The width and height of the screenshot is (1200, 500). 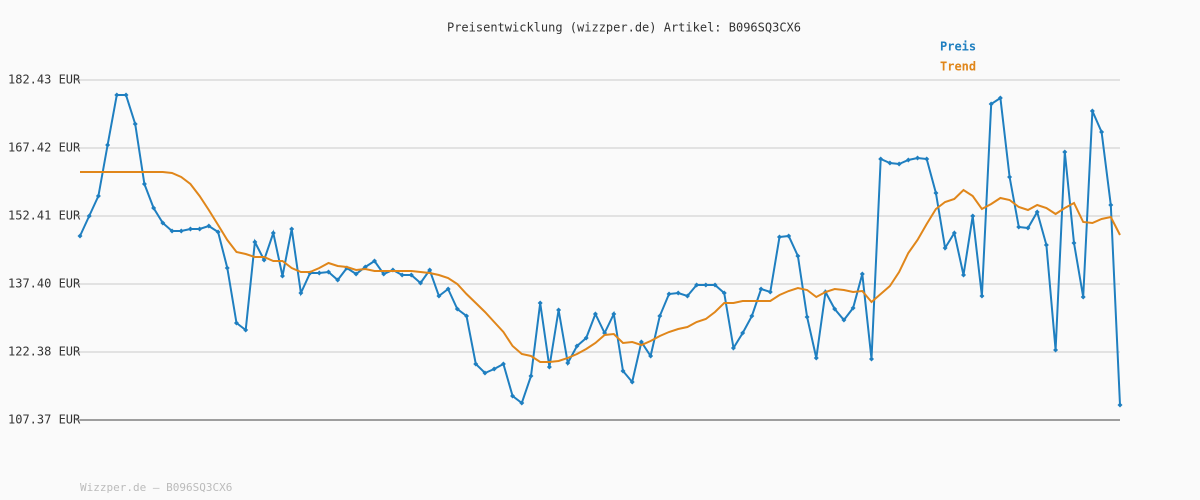 What do you see at coordinates (44, 283) in the screenshot?
I see `y-tick-label: 137.40 EUR` at bounding box center [44, 283].